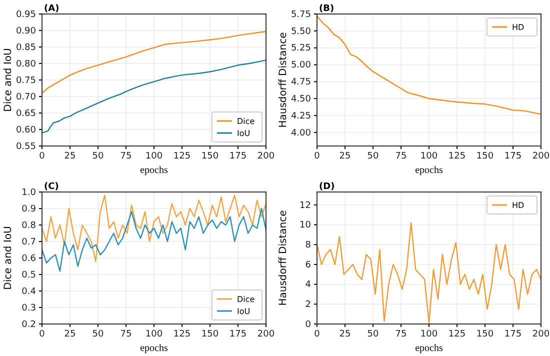 This screenshot has height=356, width=550. What do you see at coordinates (29, 193) in the screenshot?
I see `y-tick-label: 1.0` at bounding box center [29, 193].